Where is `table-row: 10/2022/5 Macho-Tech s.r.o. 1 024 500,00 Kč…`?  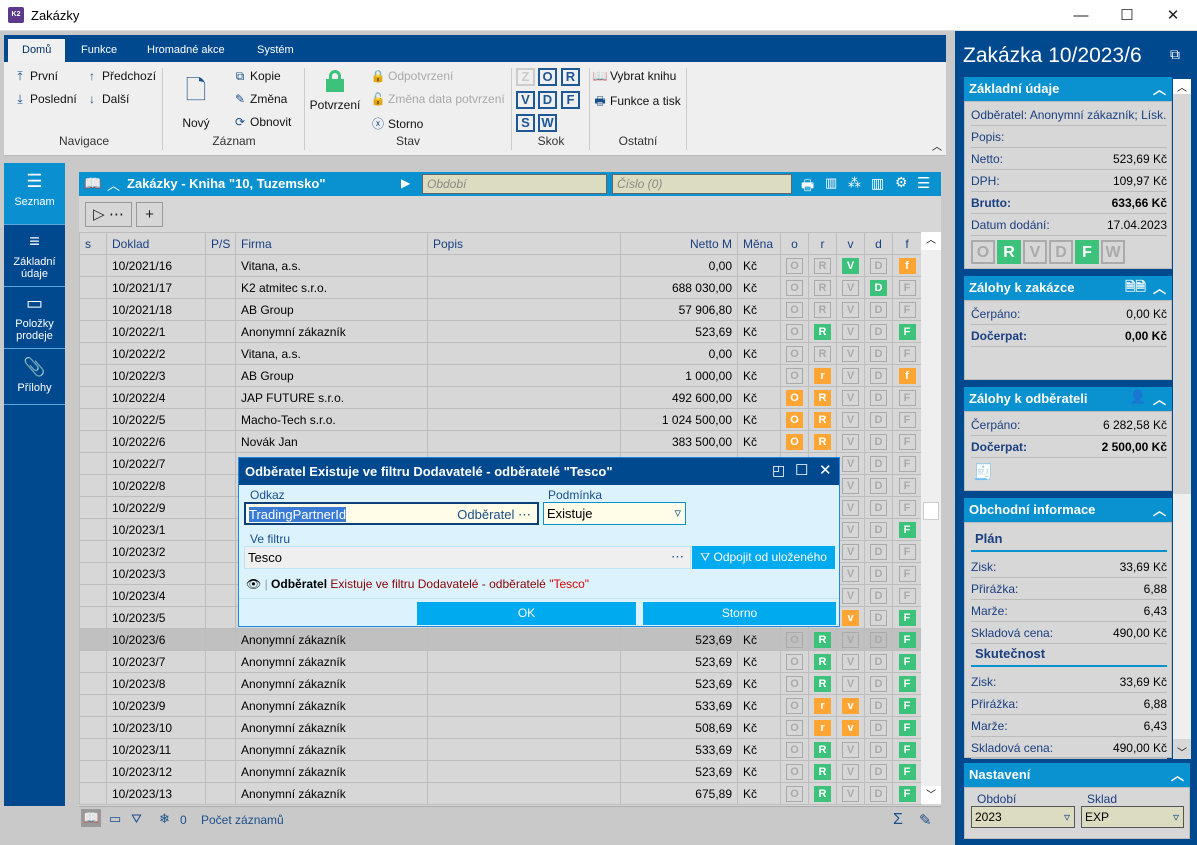 table-row: 10/2022/5 Macho-Tech s.r.o. 1 024 500,00 Kč… is located at coordinates (500, 419).